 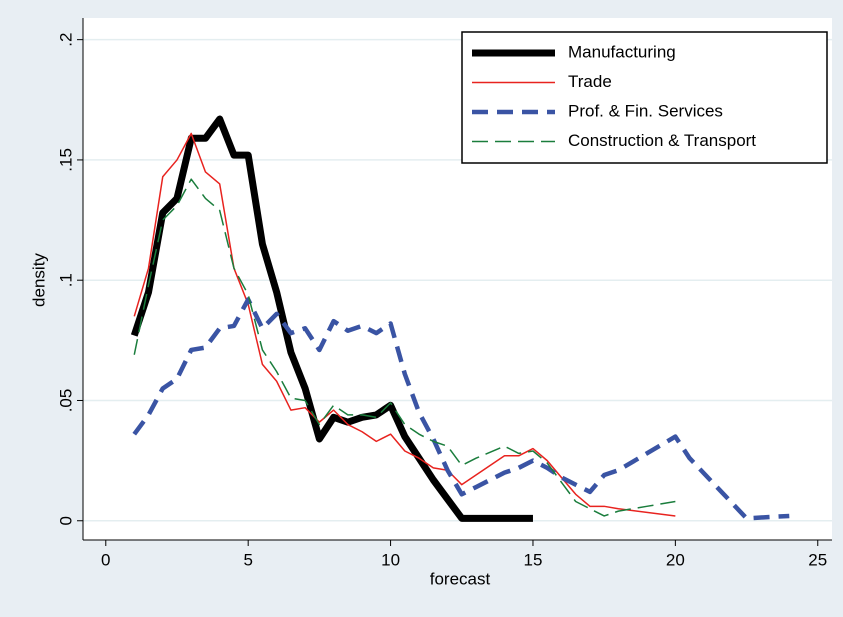 I want to click on y-axis-title: density, so click(x=38, y=280).